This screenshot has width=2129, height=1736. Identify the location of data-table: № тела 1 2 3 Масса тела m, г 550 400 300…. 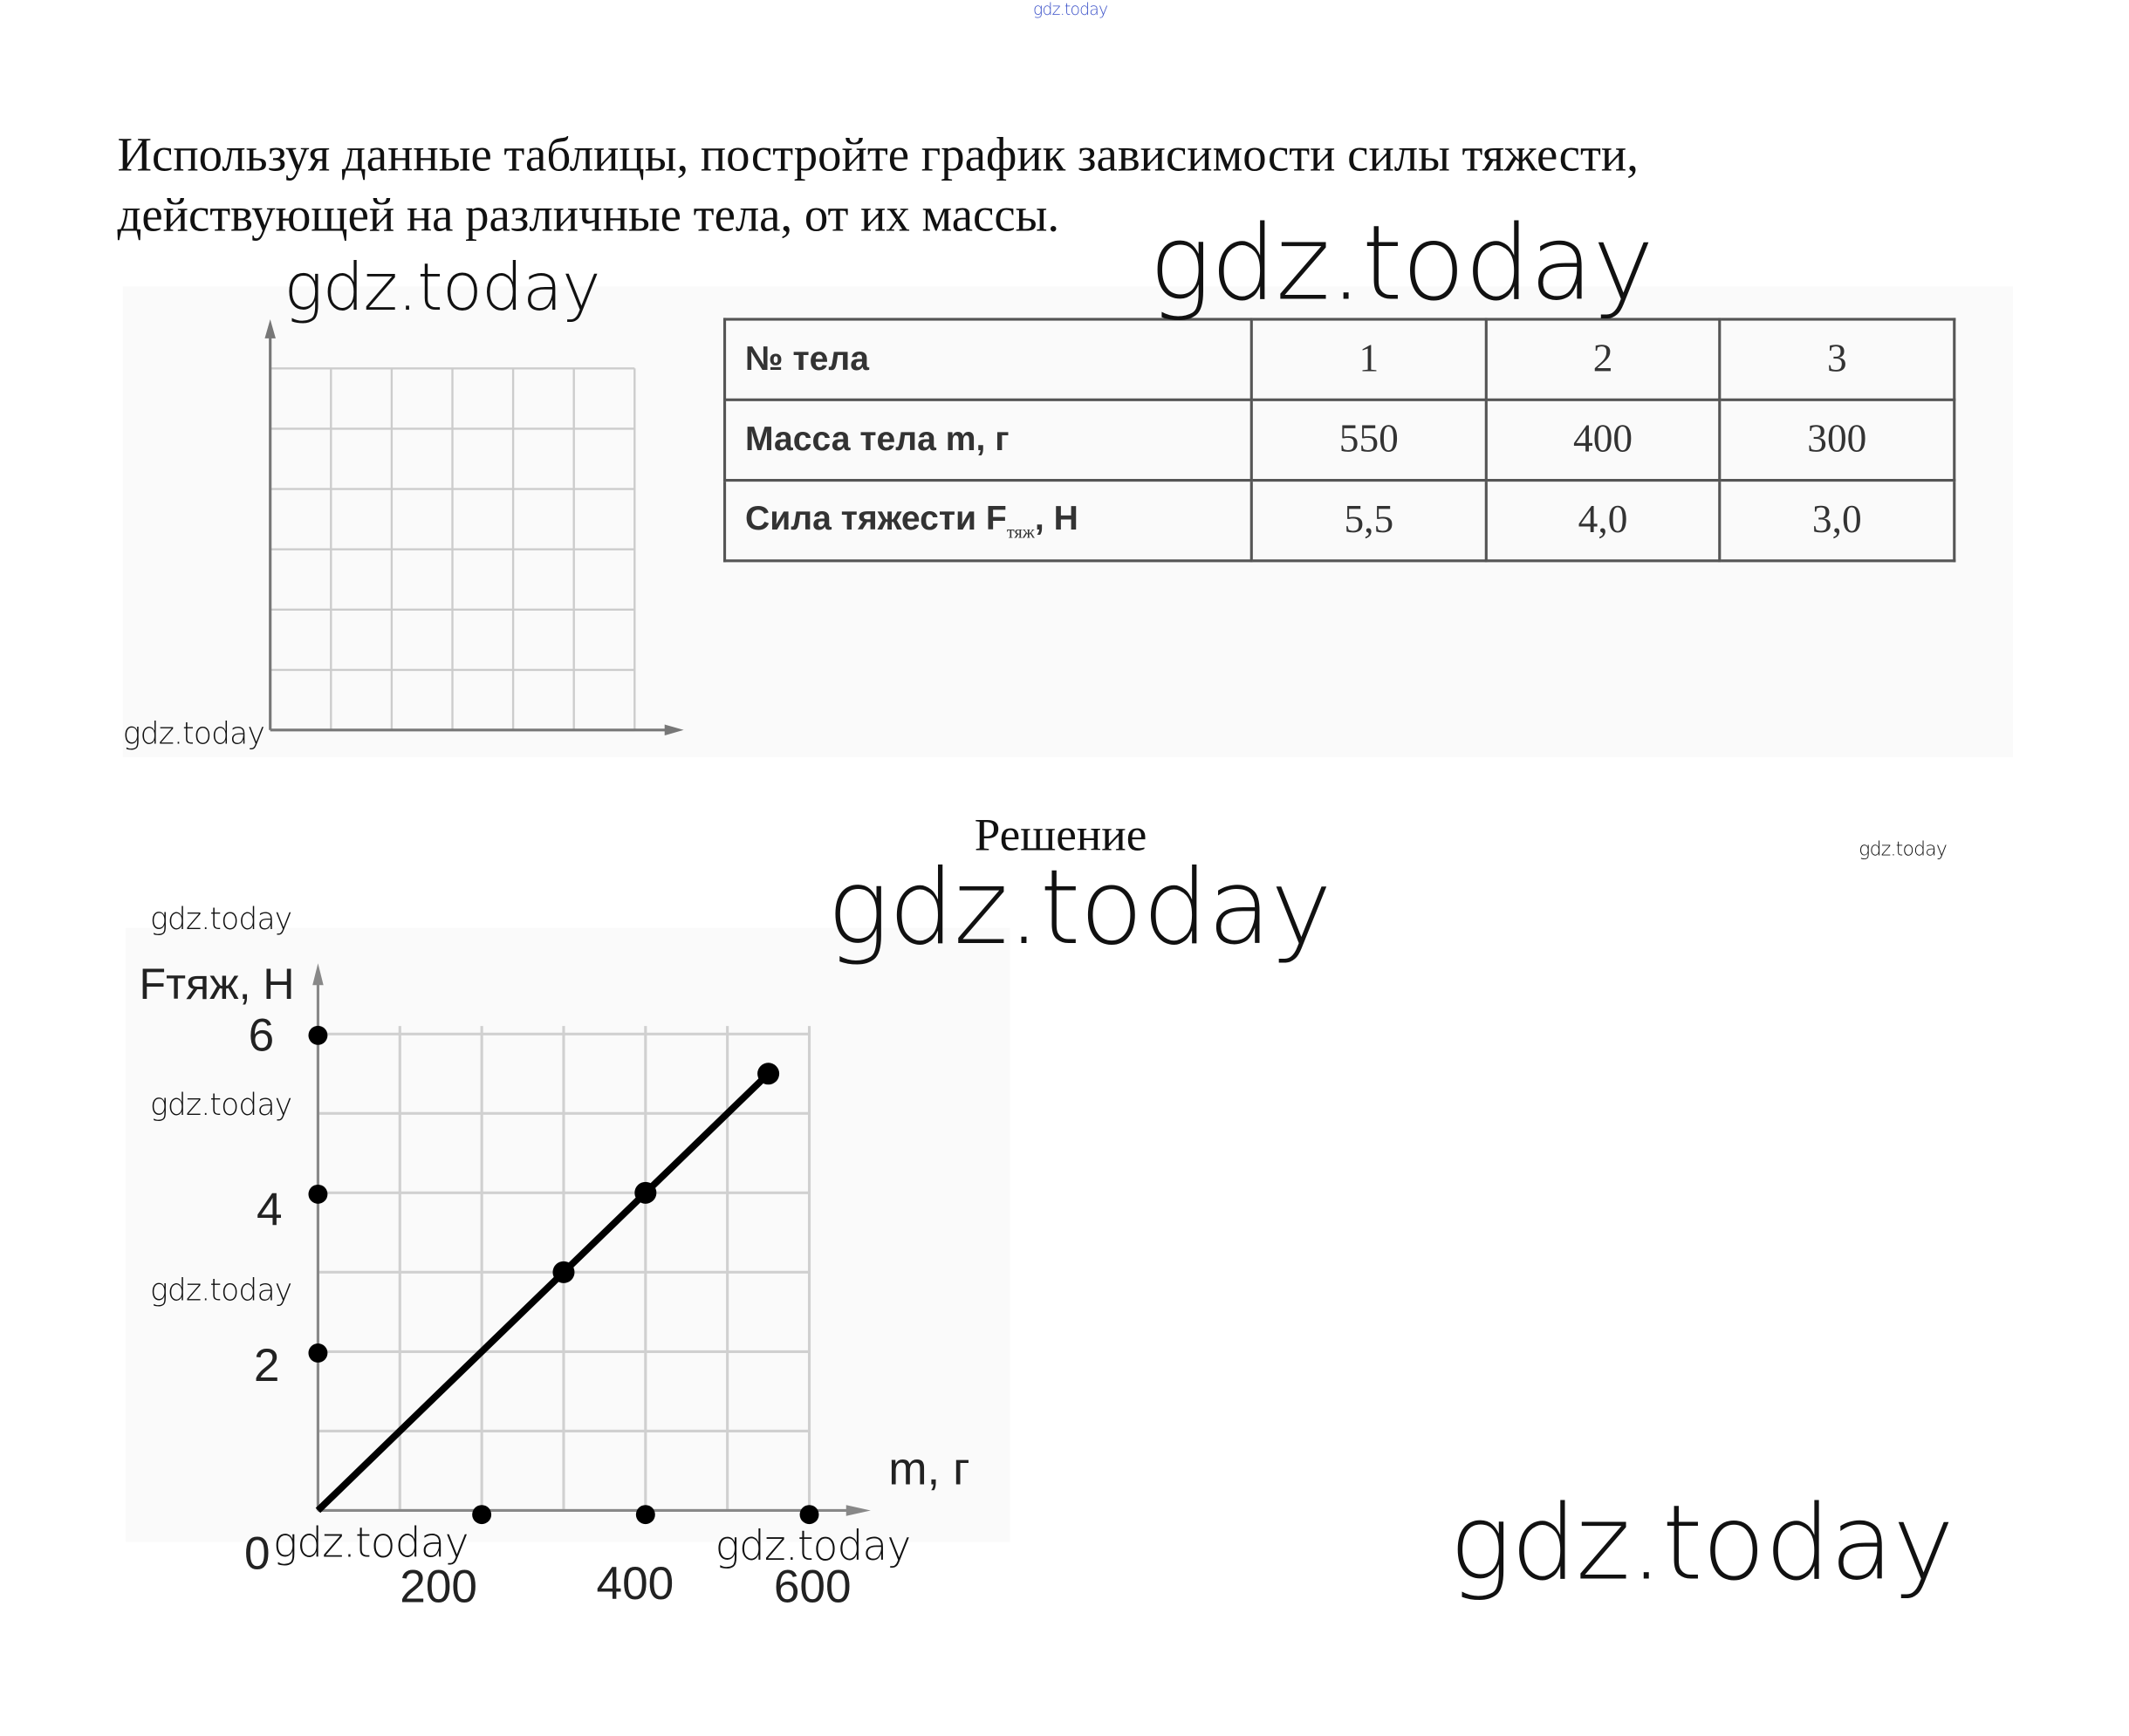
(1339, 440).